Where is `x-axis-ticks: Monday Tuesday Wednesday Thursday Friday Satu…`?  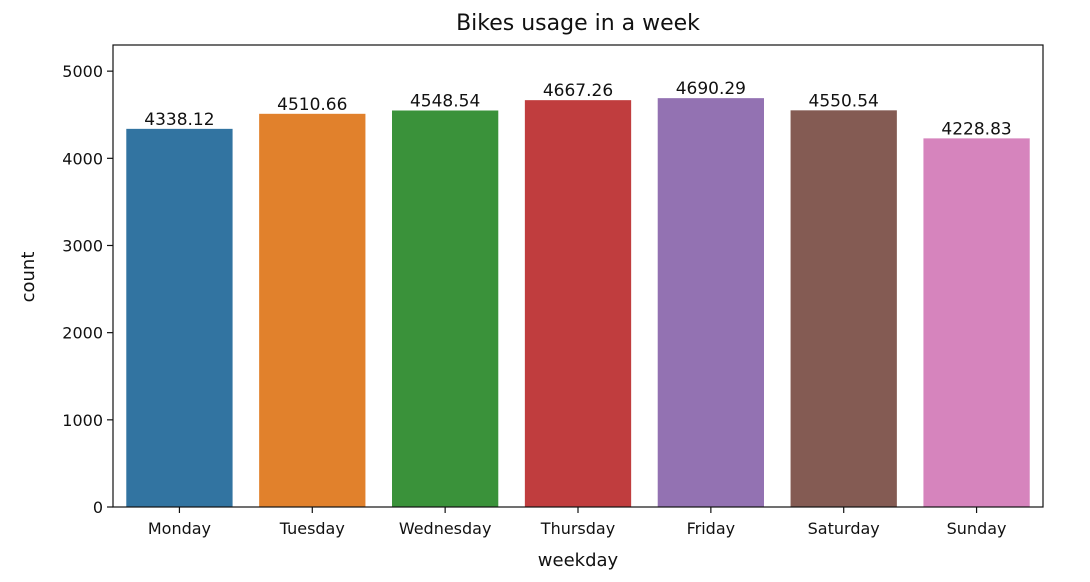 x-axis-ticks: Monday Tuesday Wednesday Thursday Friday Satu… is located at coordinates (577, 522).